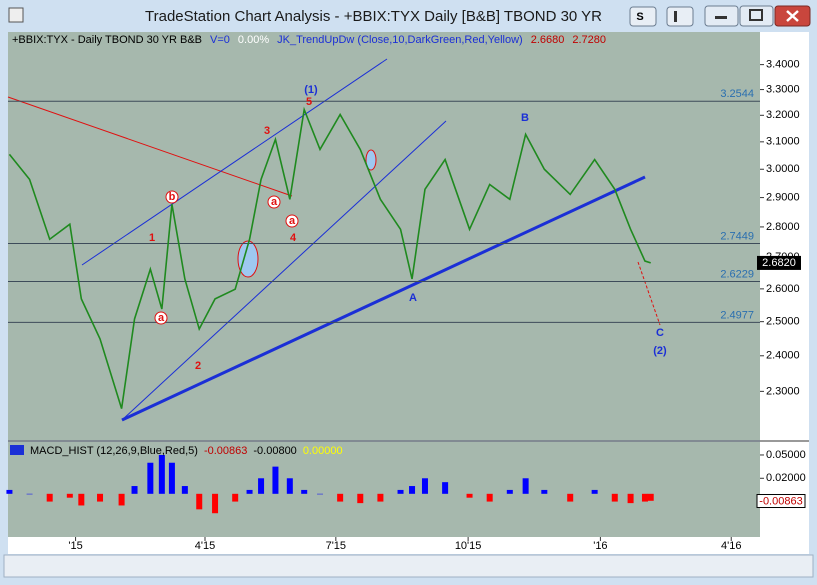 This screenshot has height=585, width=817. I want to click on close-icon, so click(792, 16).